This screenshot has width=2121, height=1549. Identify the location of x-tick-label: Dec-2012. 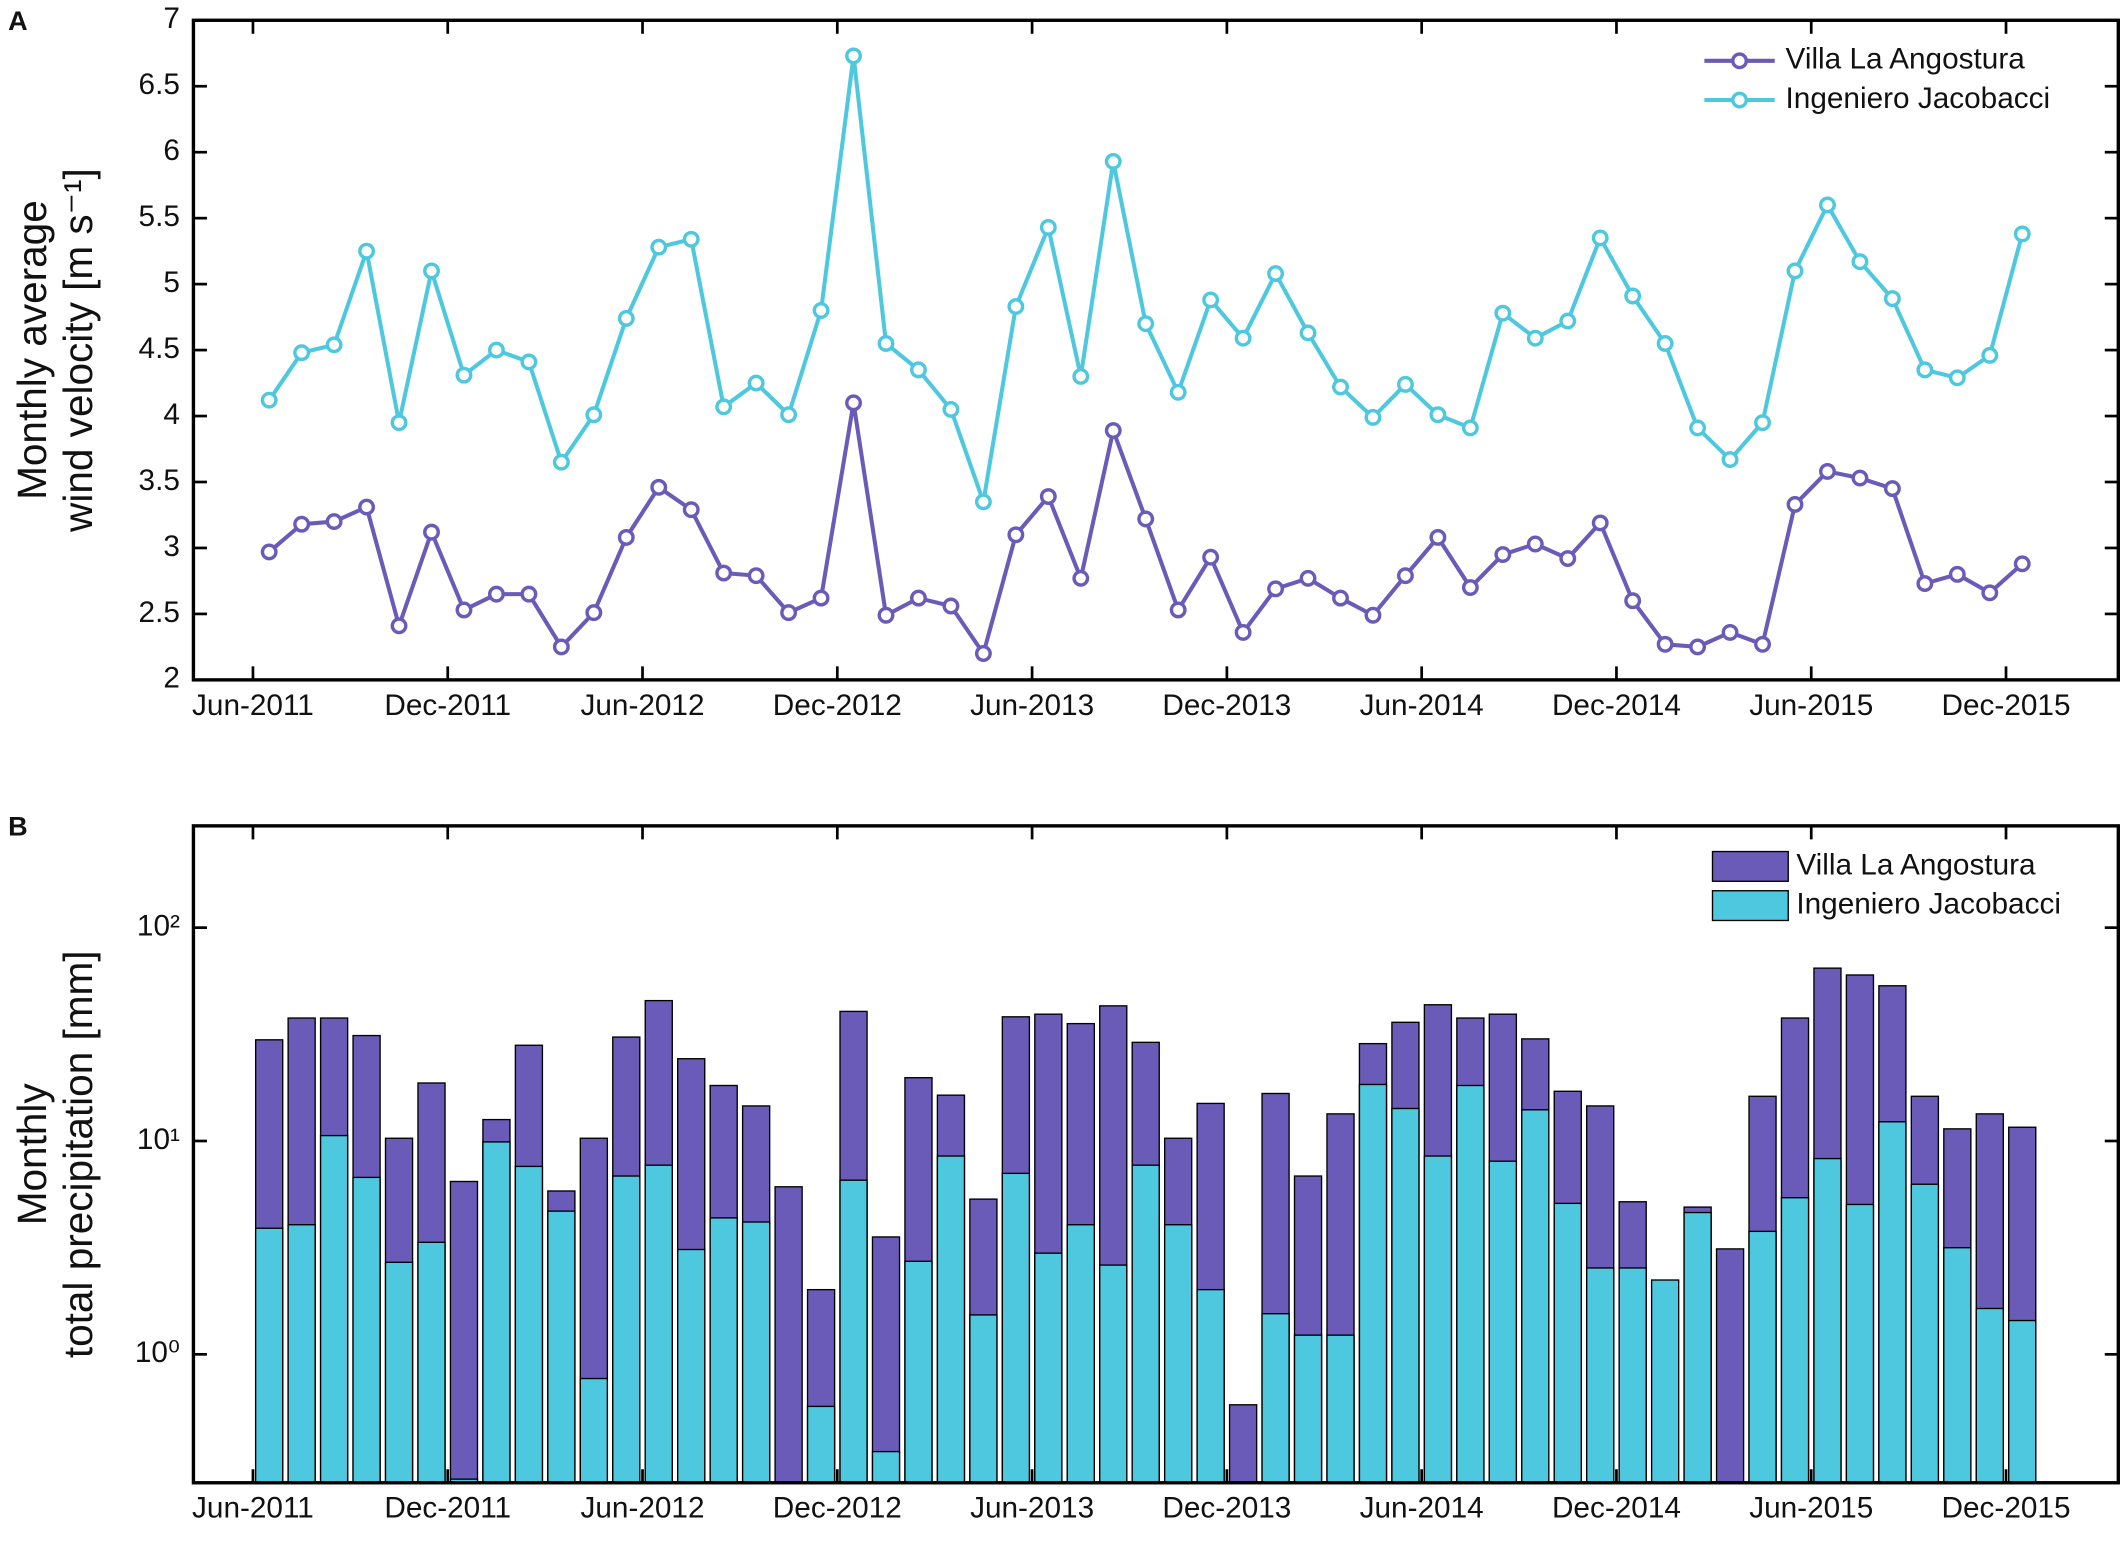
(837, 1508).